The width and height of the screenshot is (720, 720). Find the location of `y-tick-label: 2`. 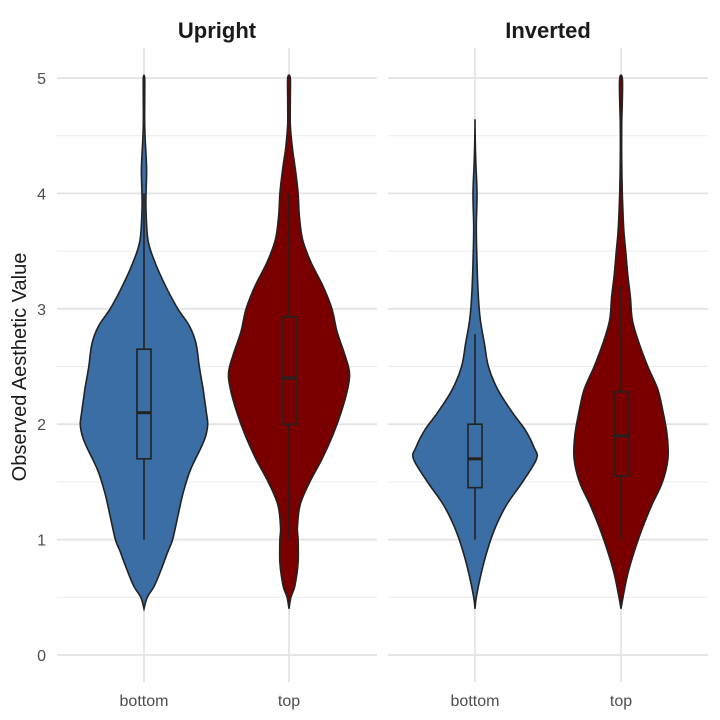

y-tick-label: 2 is located at coordinates (41, 425).